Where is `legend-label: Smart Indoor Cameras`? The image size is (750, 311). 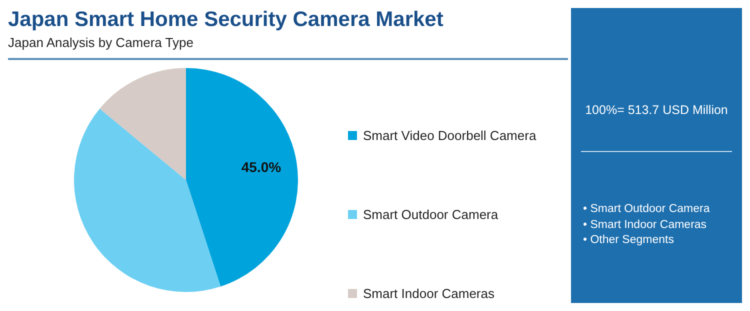 legend-label: Smart Indoor Cameras is located at coordinates (428, 293).